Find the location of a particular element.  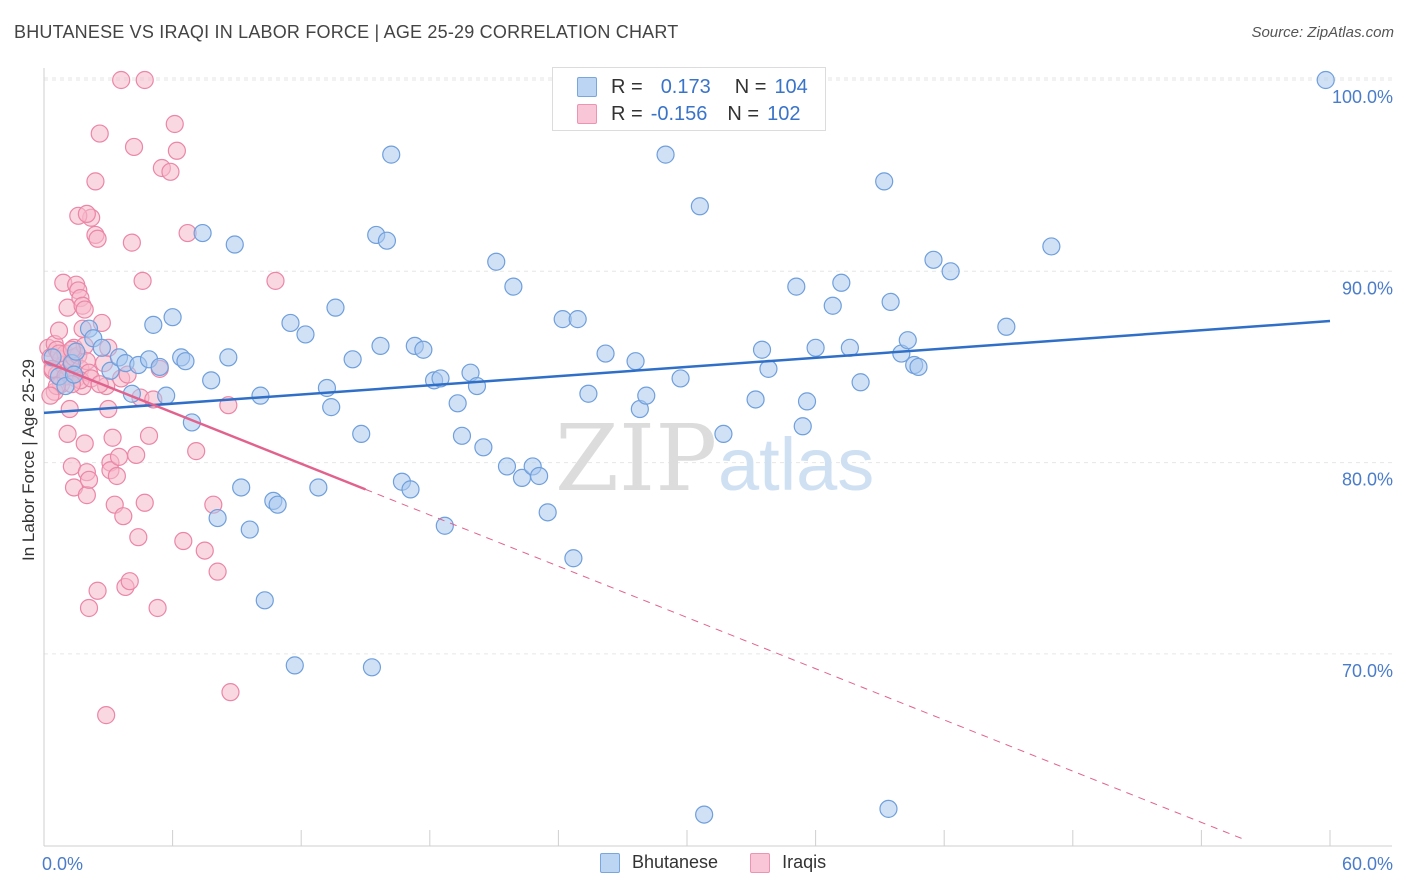

correlation-legend: R = 0.173 N = 104 R = -0.156 N = 102 is located at coordinates (689, 99).